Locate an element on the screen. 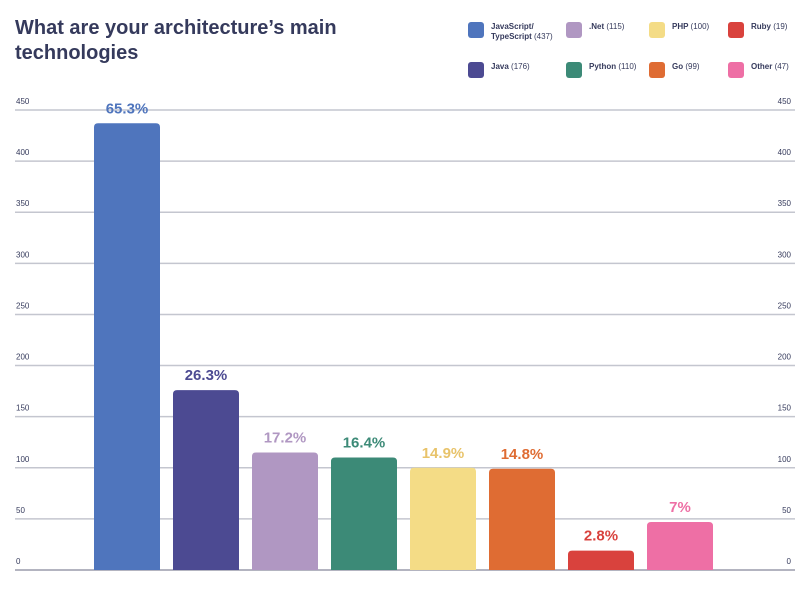 The width and height of the screenshot is (800, 597). legend-item: Java (176) is located at coordinates (499, 70).